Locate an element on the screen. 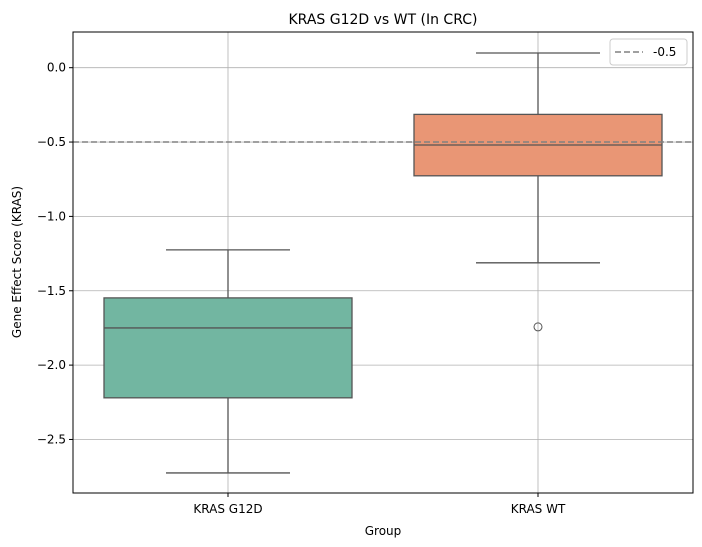 This screenshot has height=547, width=702. y-tick-label: −2.5 is located at coordinates (51, 439).